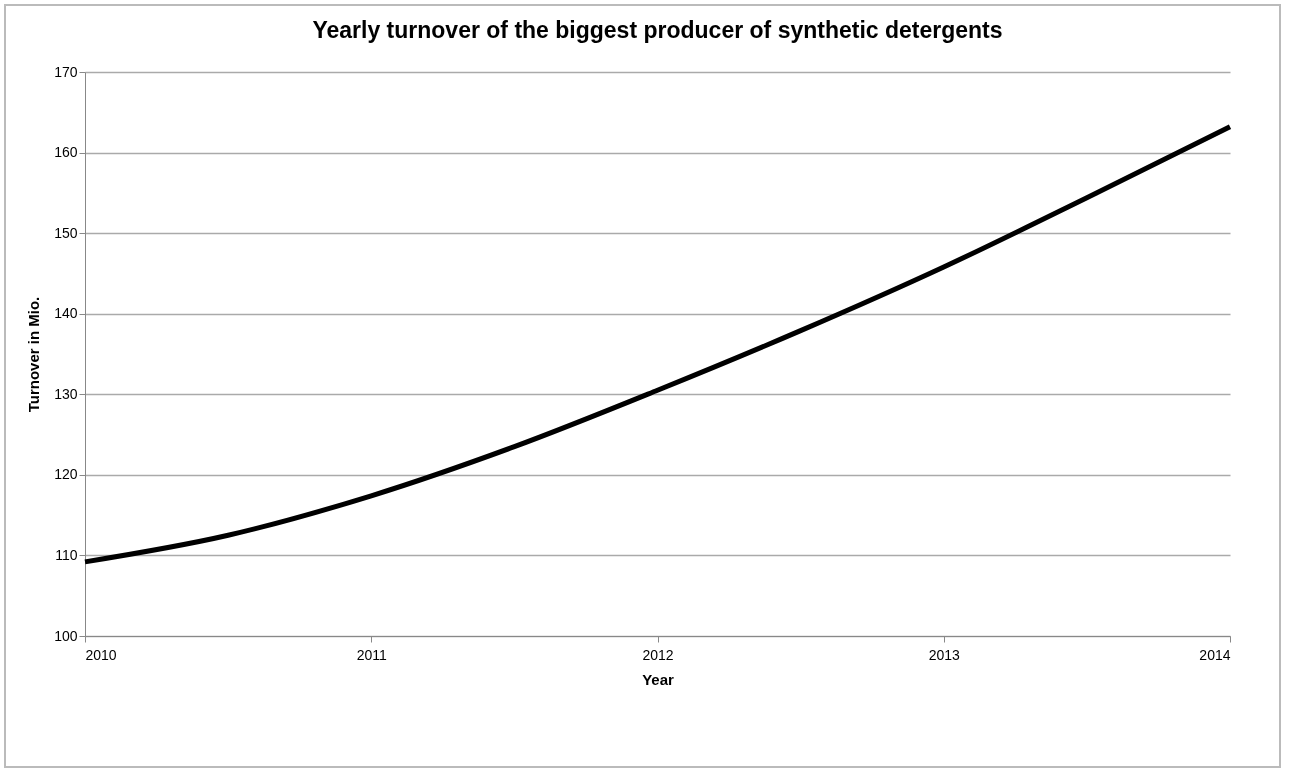  I want to click on x-tick-label: 2013, so click(944, 654).